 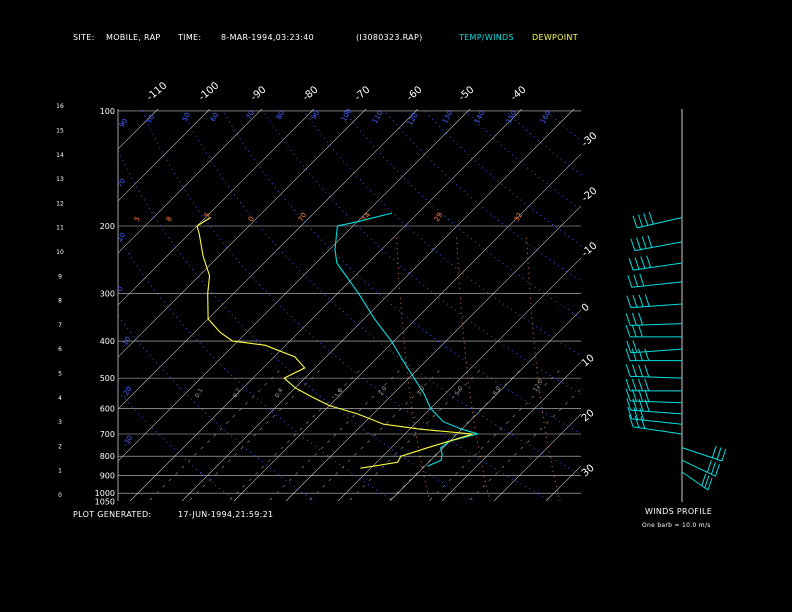 What do you see at coordinates (126, 342) in the screenshot?
I see `dry-adiabat-label: -10` at bounding box center [126, 342].